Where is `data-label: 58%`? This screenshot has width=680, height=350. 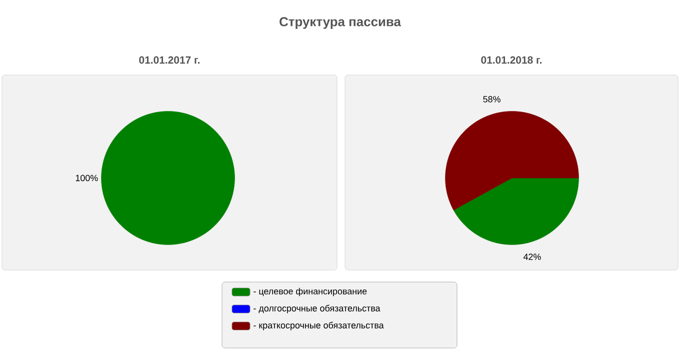 data-label: 58% is located at coordinates (491, 99).